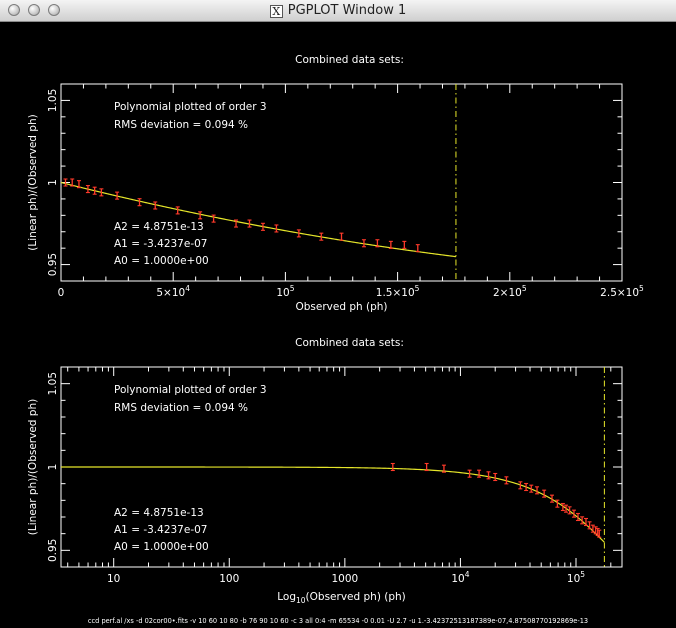 This screenshot has width=676, height=628. I want to click on minimize-window-button, so click(34, 10).